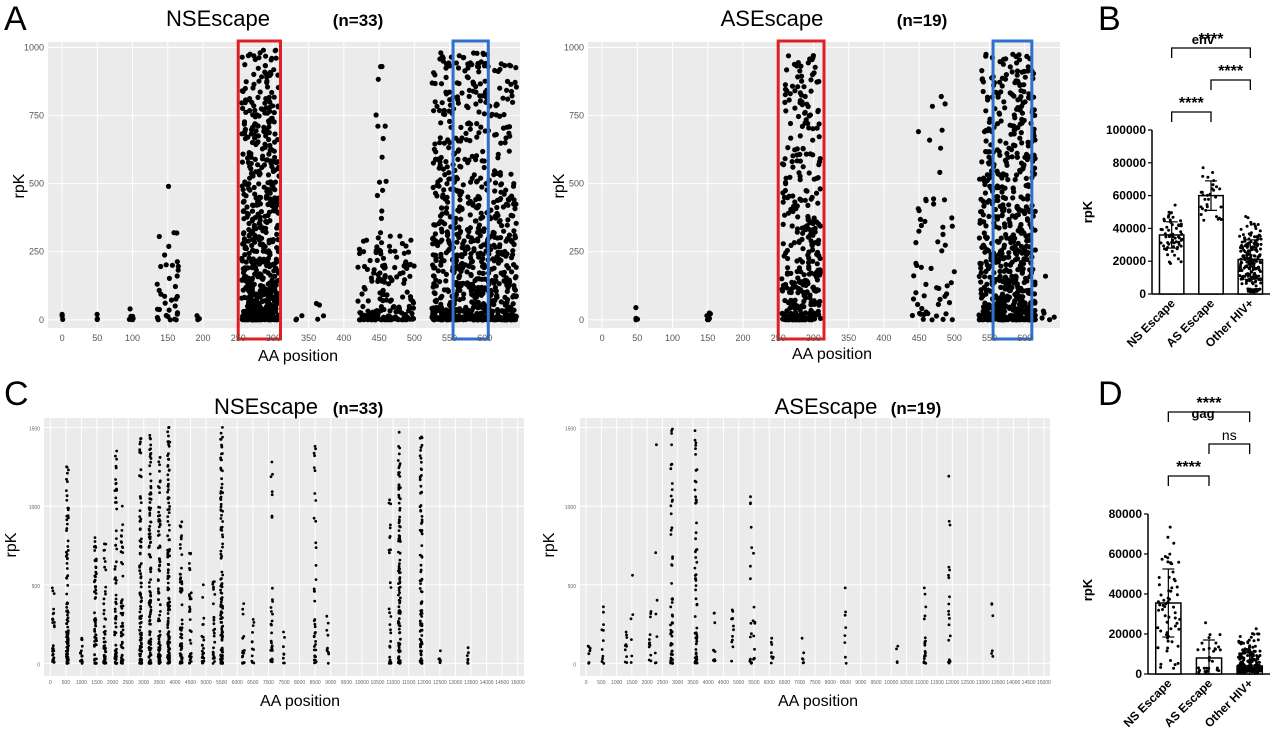 This screenshot has height=747, width=1280. I want to click on x-tick-label: 6000, so click(237, 683).